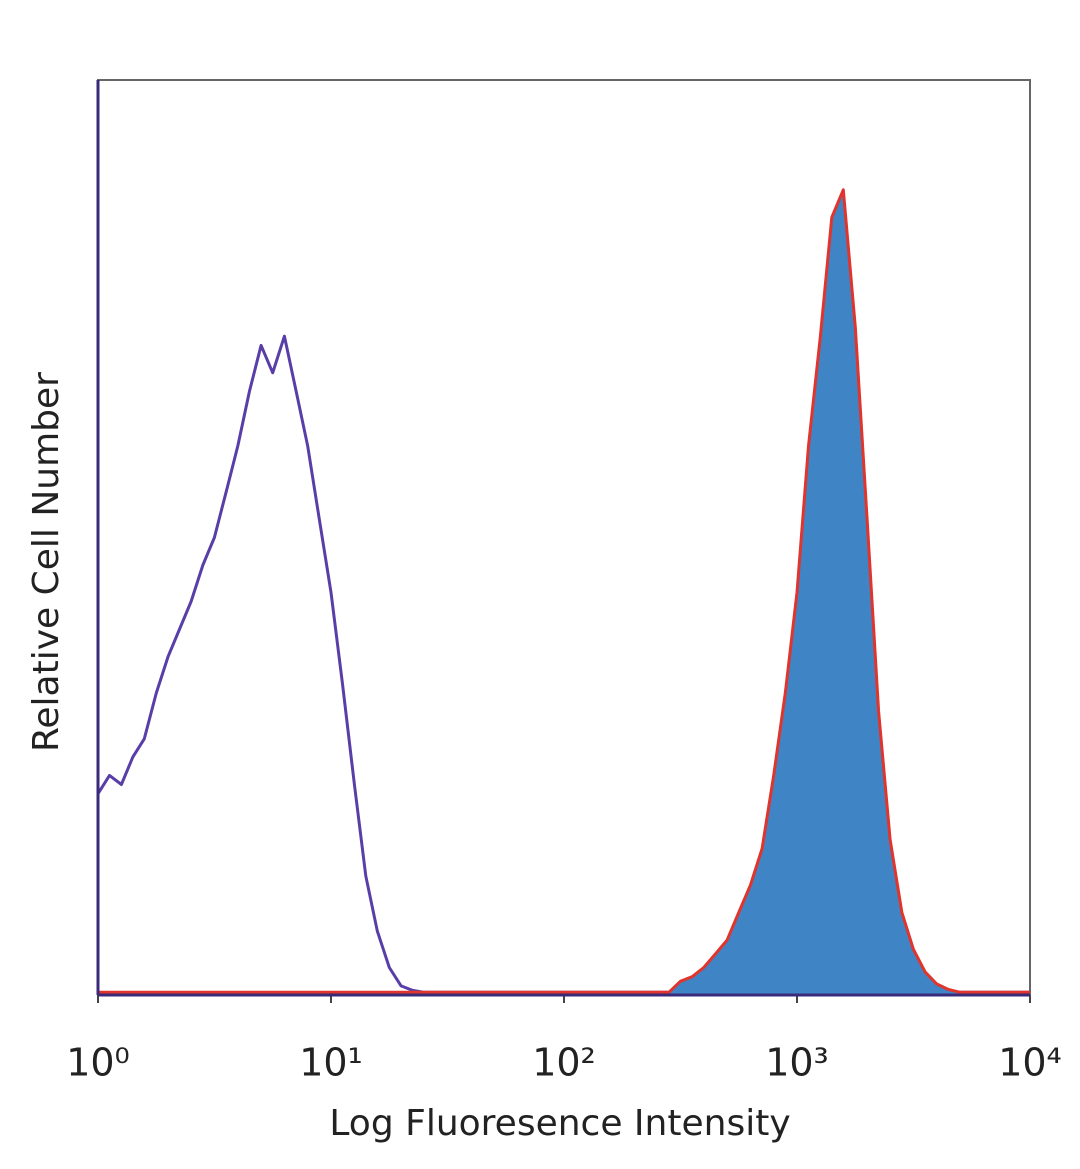 The width and height of the screenshot is (1080, 1169). I want to click on x-axis-label: Log Fluoresence Intensity, so click(559, 1123).